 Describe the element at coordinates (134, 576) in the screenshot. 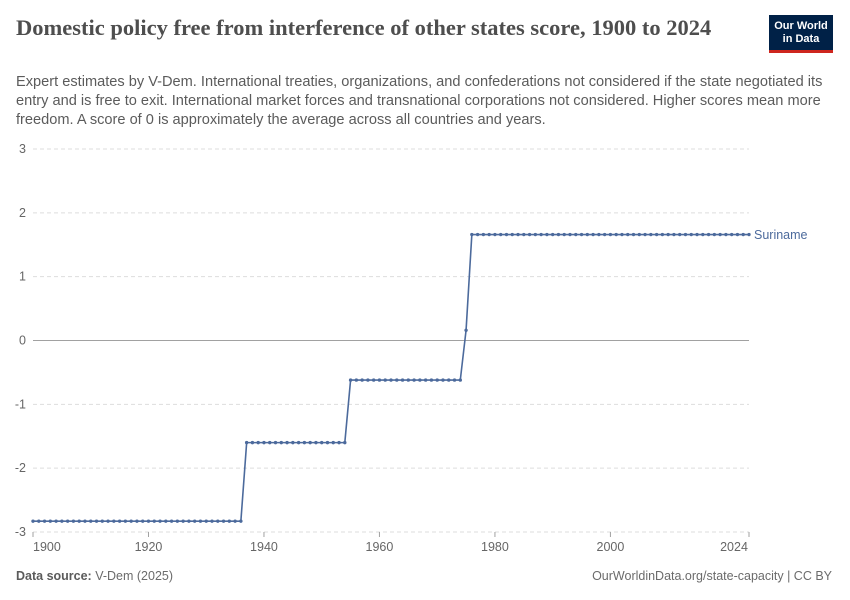

I see `data-source-value: V-Dem (2025)` at that location.